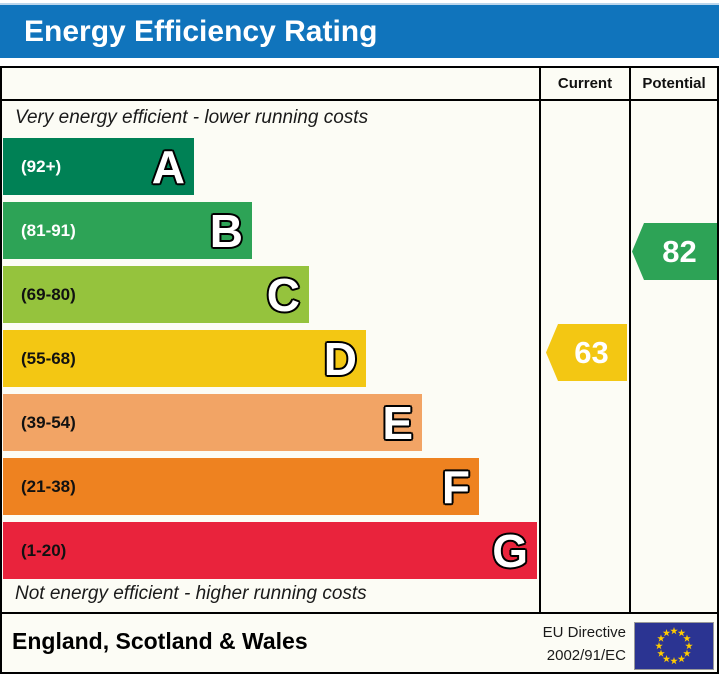  I want to click on band-row-e: (39-54) E, so click(212, 422).